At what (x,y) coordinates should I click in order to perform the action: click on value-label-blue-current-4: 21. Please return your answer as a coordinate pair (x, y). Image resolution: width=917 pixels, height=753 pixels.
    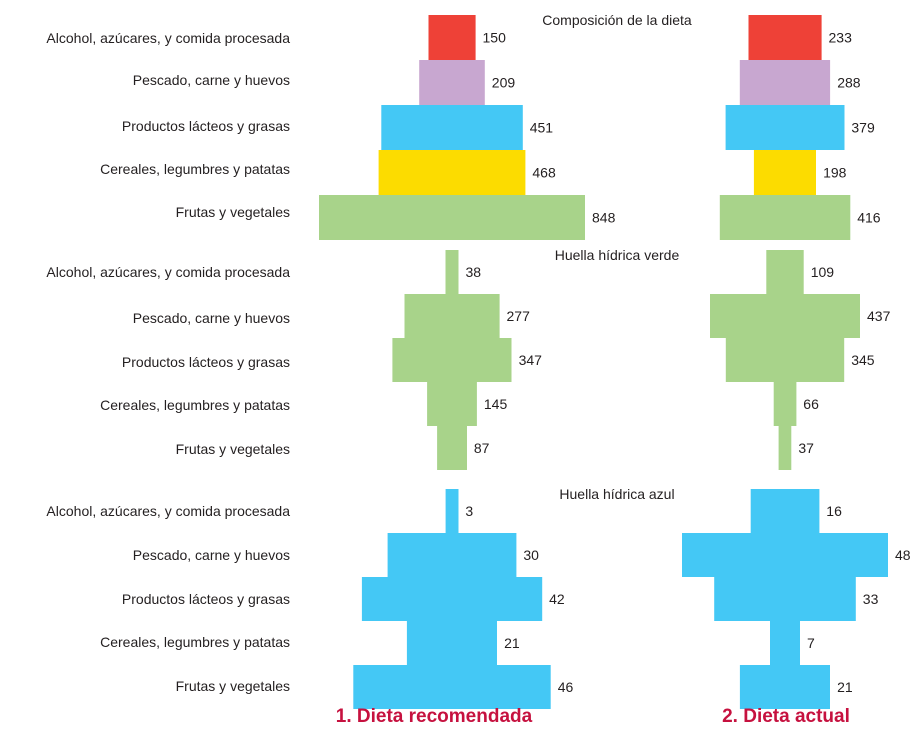
    Looking at the image, I should click on (845, 687).